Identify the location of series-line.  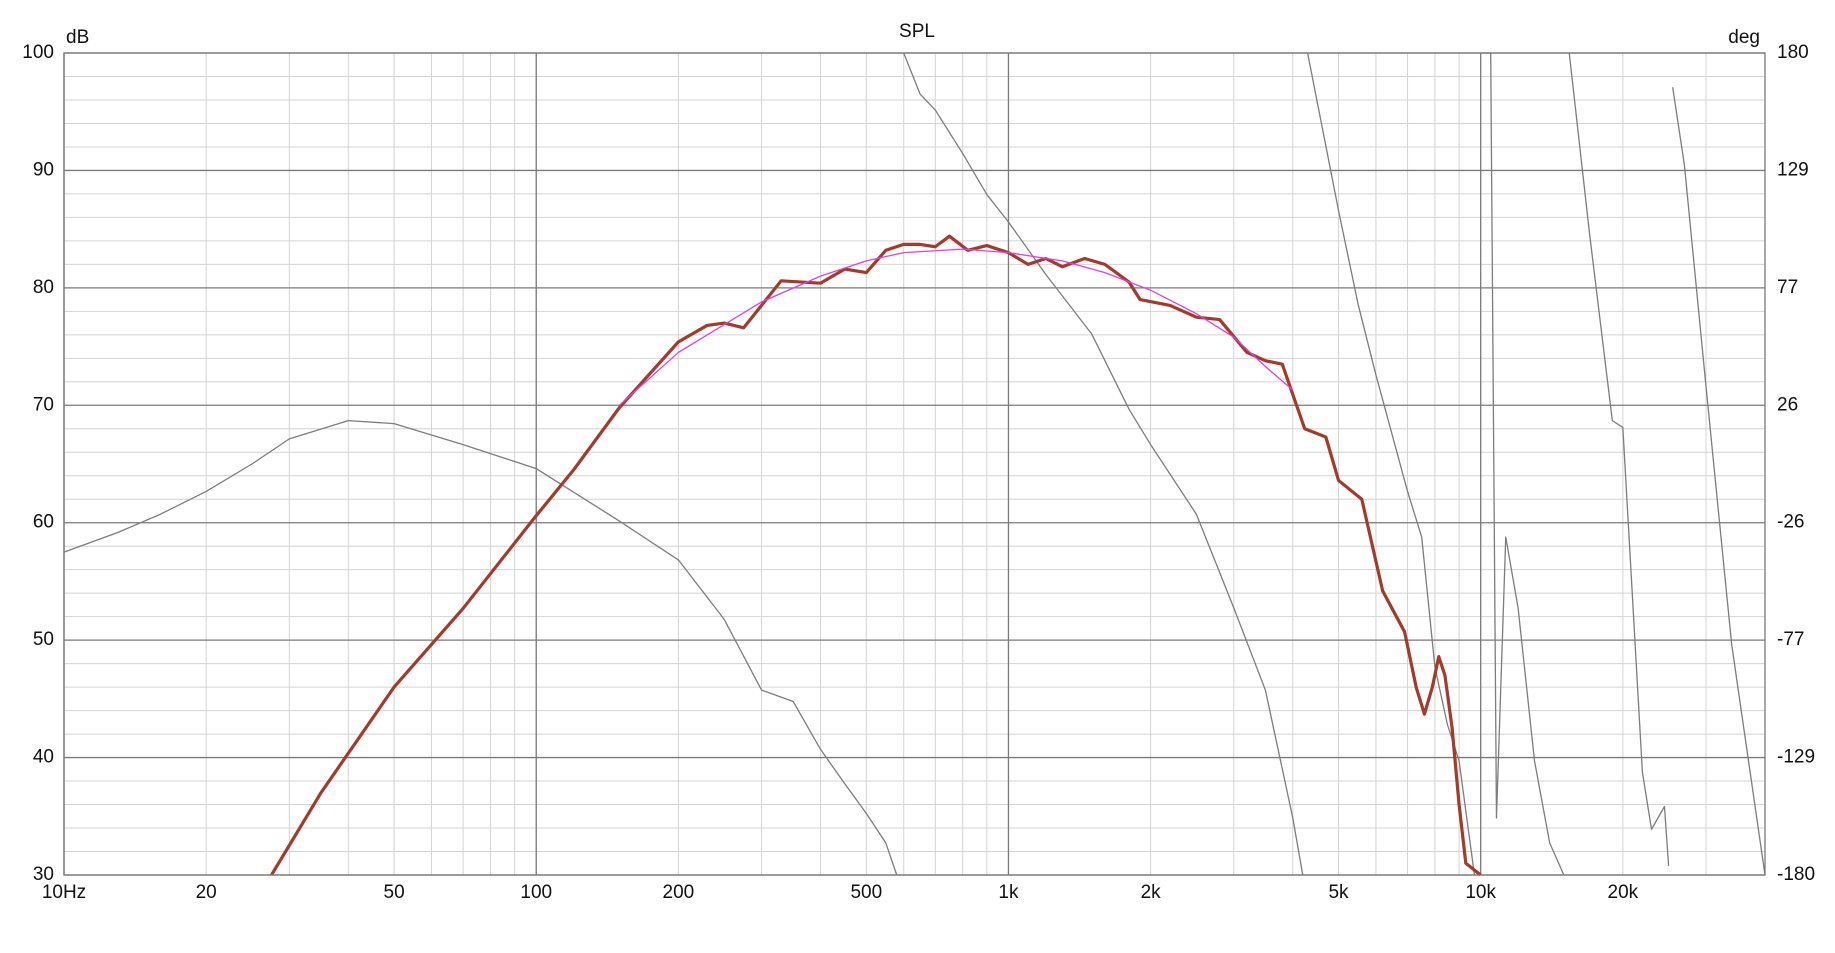
(956, 327).